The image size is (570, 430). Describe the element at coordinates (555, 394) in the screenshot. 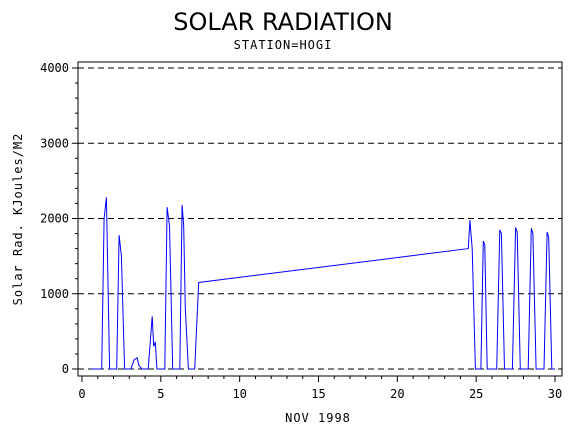

I see `x-tick-label: 30` at that location.